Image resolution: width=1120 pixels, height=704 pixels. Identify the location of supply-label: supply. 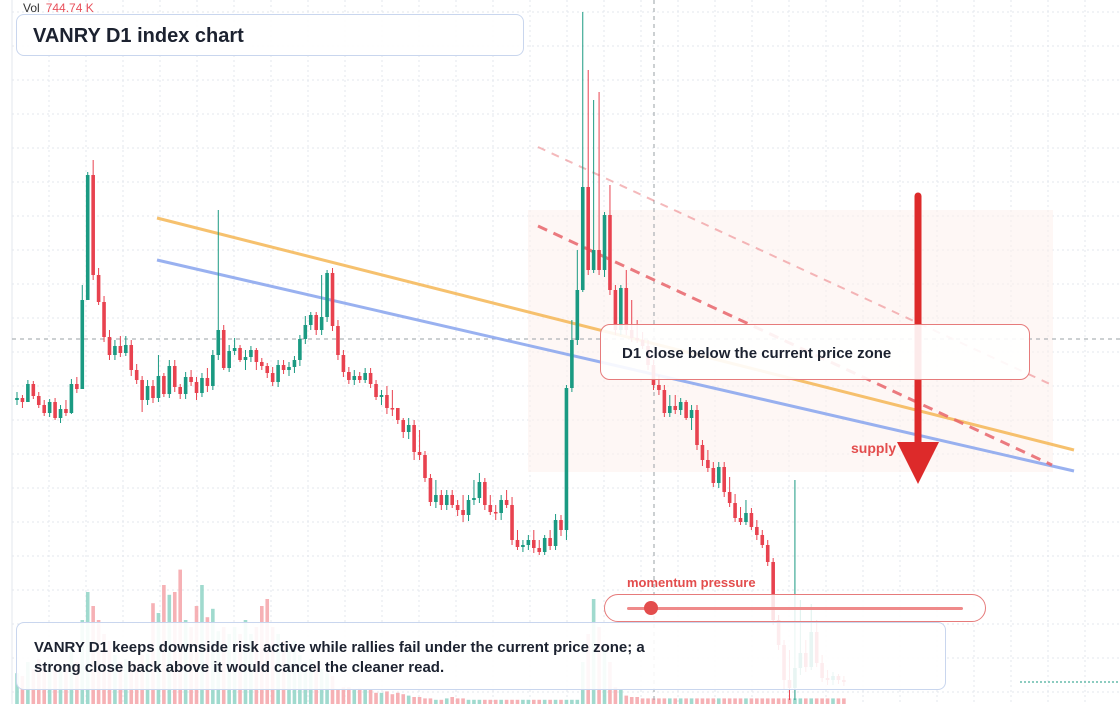
(874, 448).